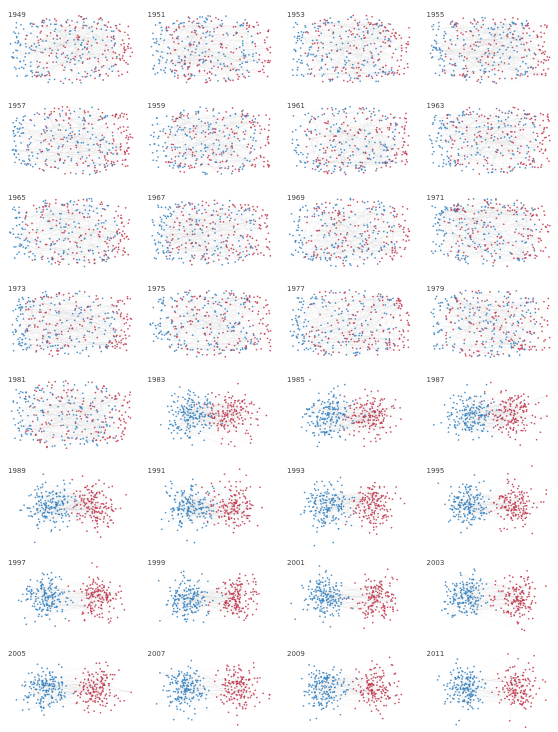 The width and height of the screenshot is (558, 732). I want to click on year-label: 1997, so click(17, 563).